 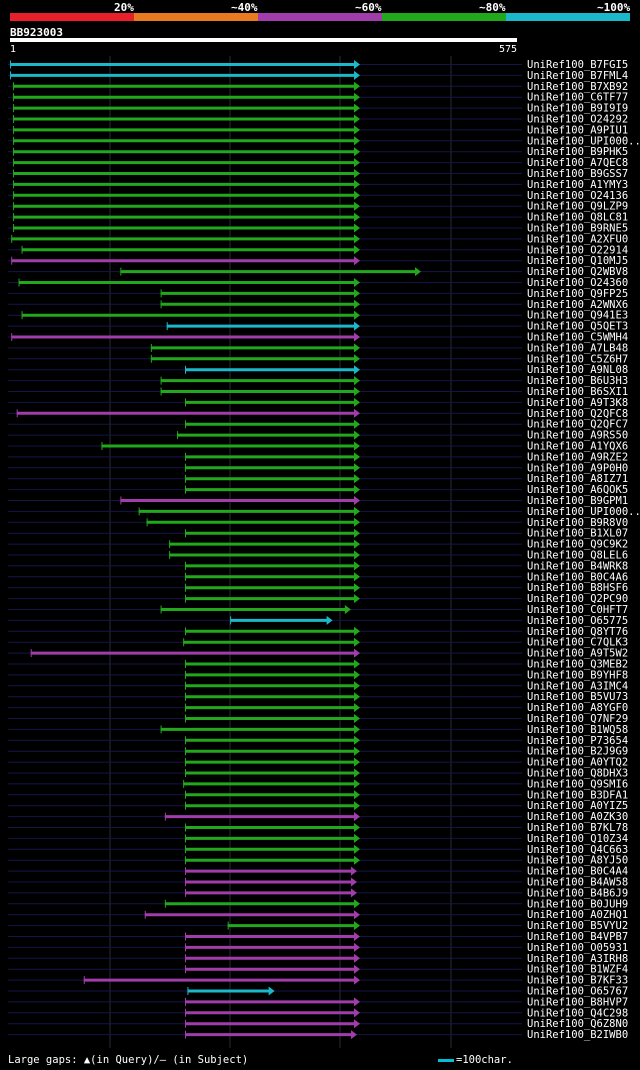 I want to click on hit-label: UniRef100_B2IWB0, so click(x=577, y=1035).